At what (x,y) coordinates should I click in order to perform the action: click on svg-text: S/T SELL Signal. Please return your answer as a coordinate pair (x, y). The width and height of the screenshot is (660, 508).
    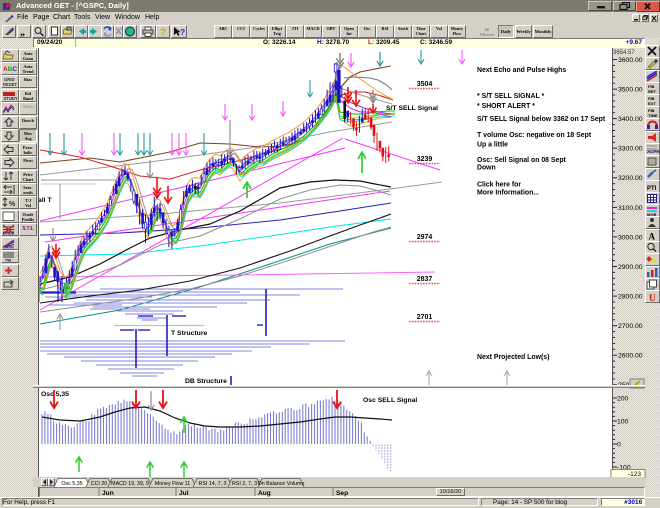
    Looking at the image, I should click on (412, 108).